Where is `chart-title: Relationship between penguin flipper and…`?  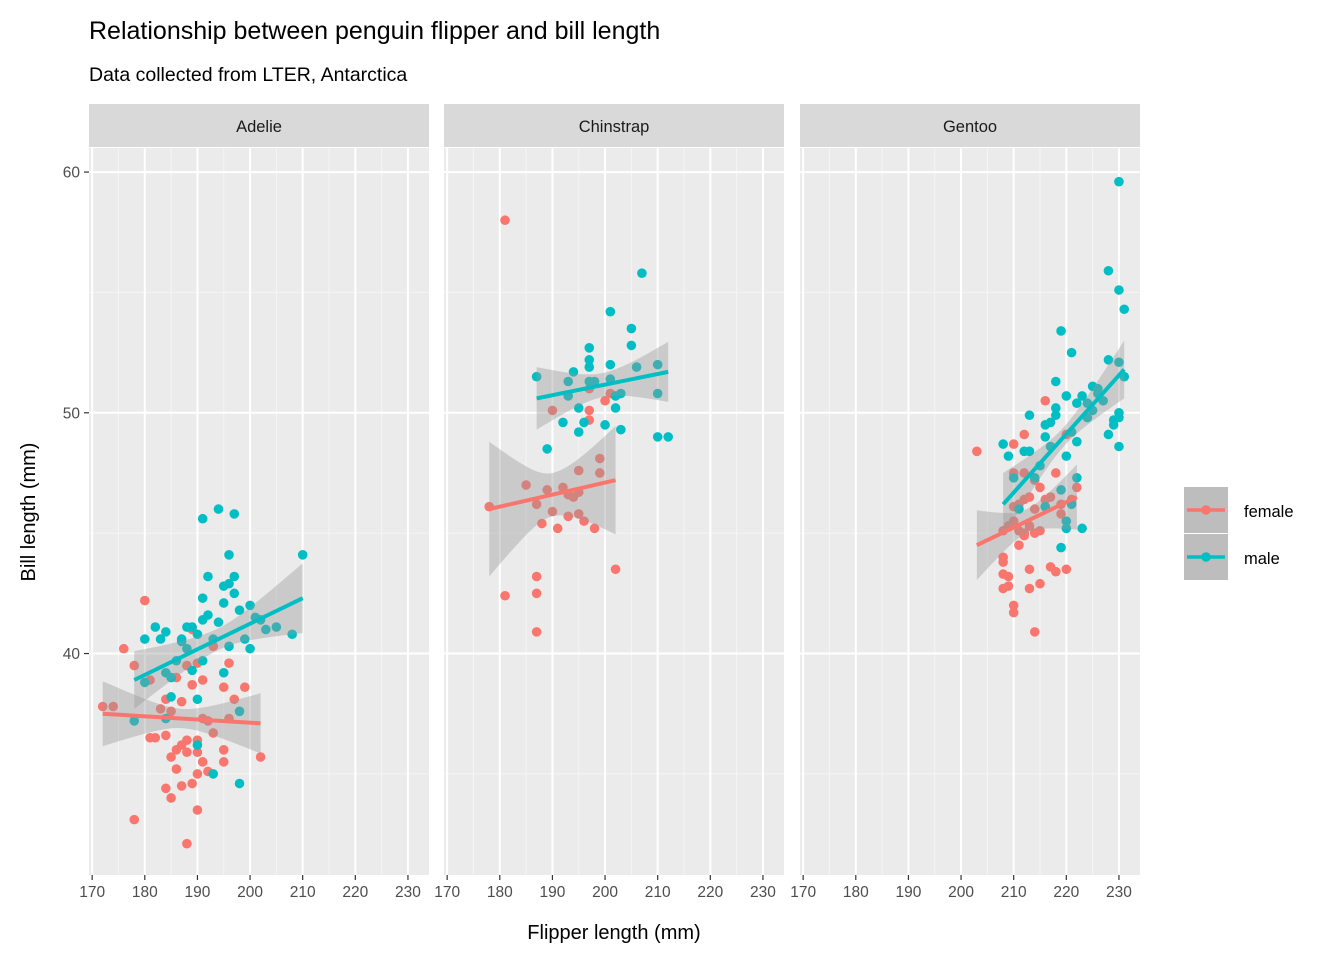 chart-title: Relationship between penguin flipper and… is located at coordinates (374, 31).